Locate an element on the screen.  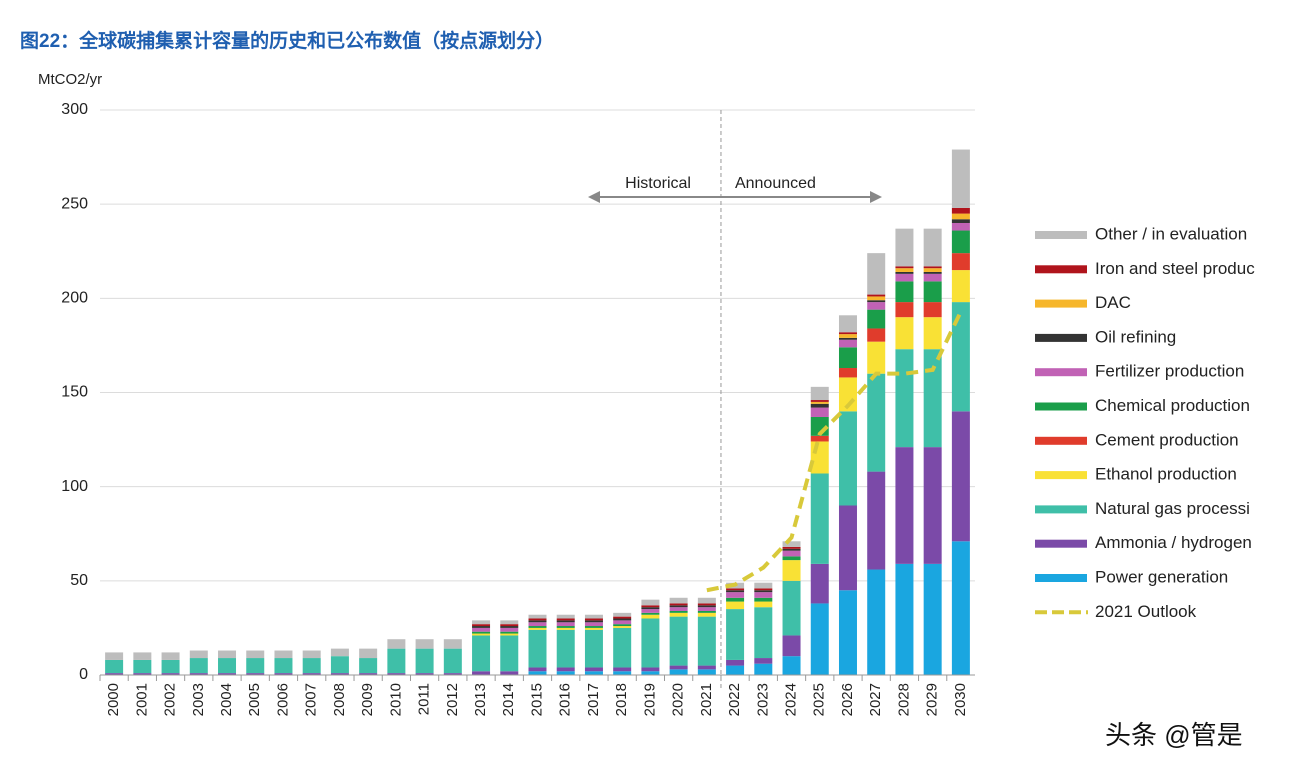
legend-label: Cement production is located at coordinates (1167, 439).